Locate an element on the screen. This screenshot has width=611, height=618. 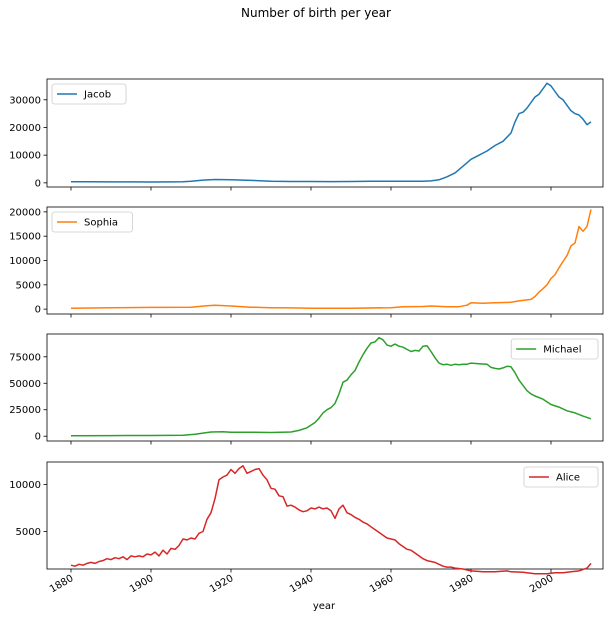
x-tick-label: 1940 is located at coordinates (302, 584).